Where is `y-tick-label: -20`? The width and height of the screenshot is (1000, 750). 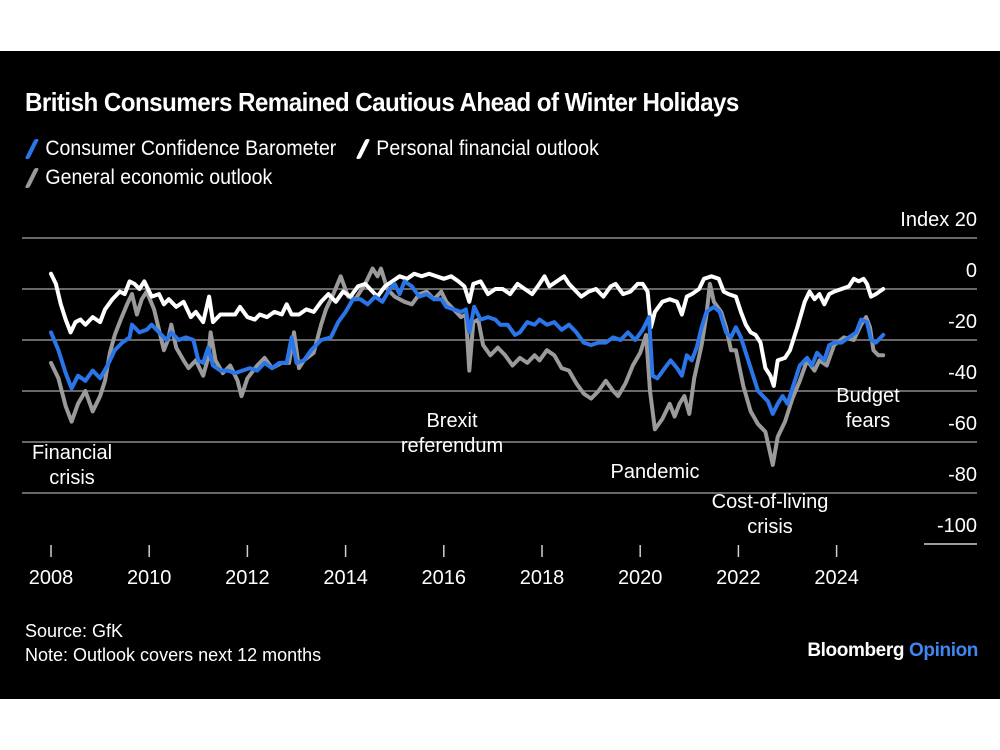 y-tick-label: -20 is located at coordinates (962, 322).